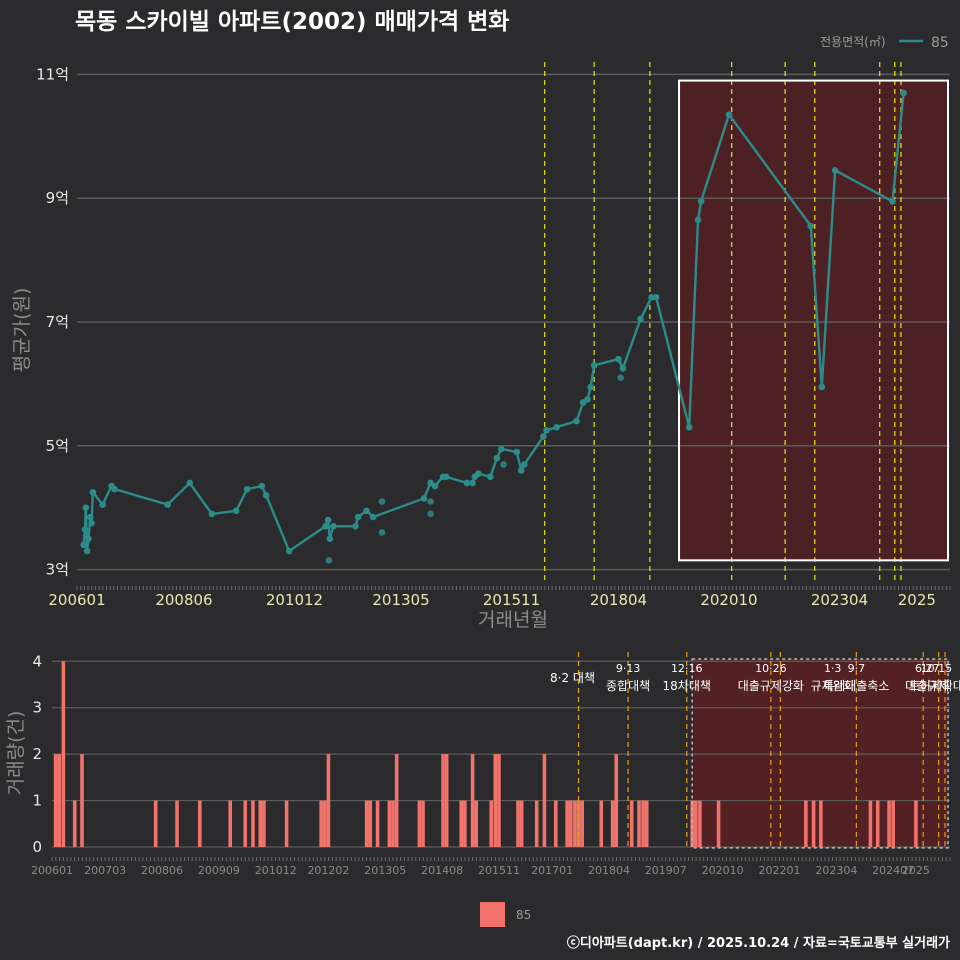  I want to click on legend-bottom-swatch, so click(492, 914).